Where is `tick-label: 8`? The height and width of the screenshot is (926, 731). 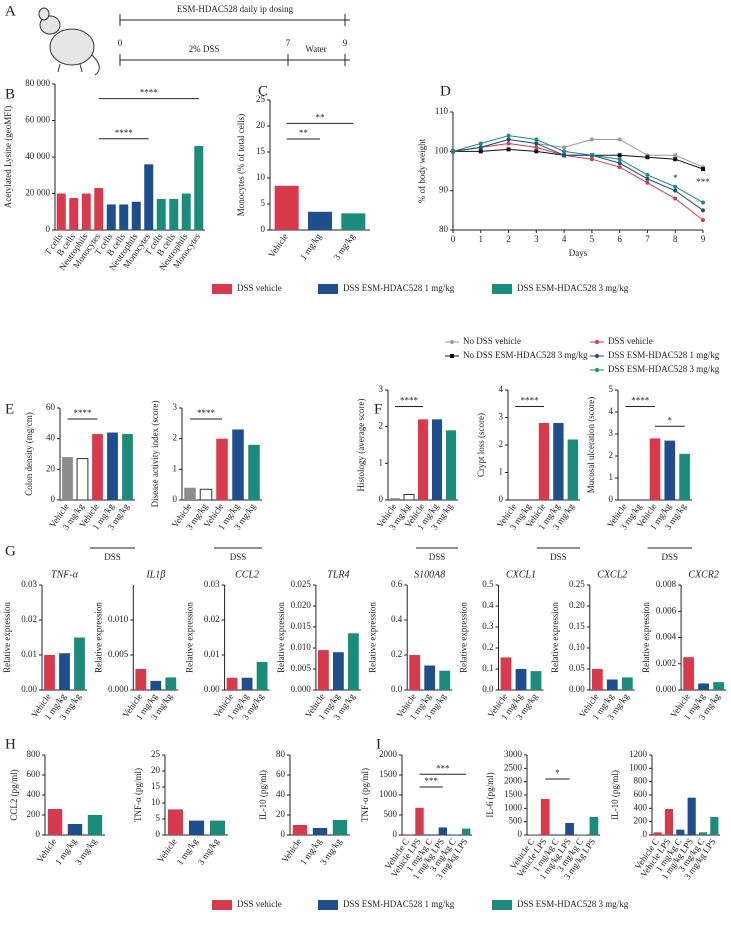 tick-label: 8 is located at coordinates (675, 239).